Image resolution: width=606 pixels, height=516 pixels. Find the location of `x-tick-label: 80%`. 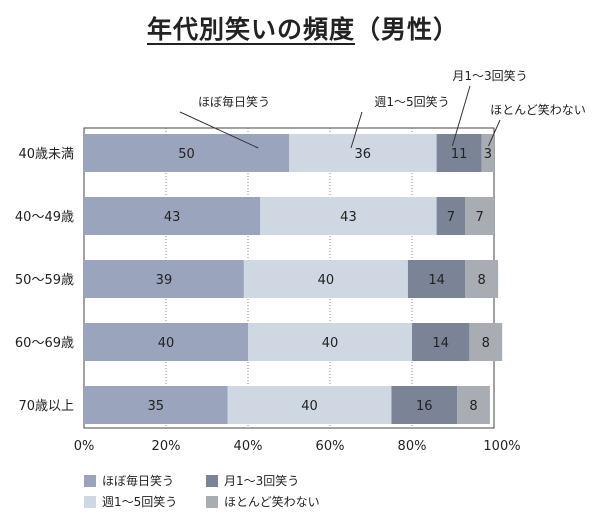

x-tick-label: 80% is located at coordinates (412, 446).